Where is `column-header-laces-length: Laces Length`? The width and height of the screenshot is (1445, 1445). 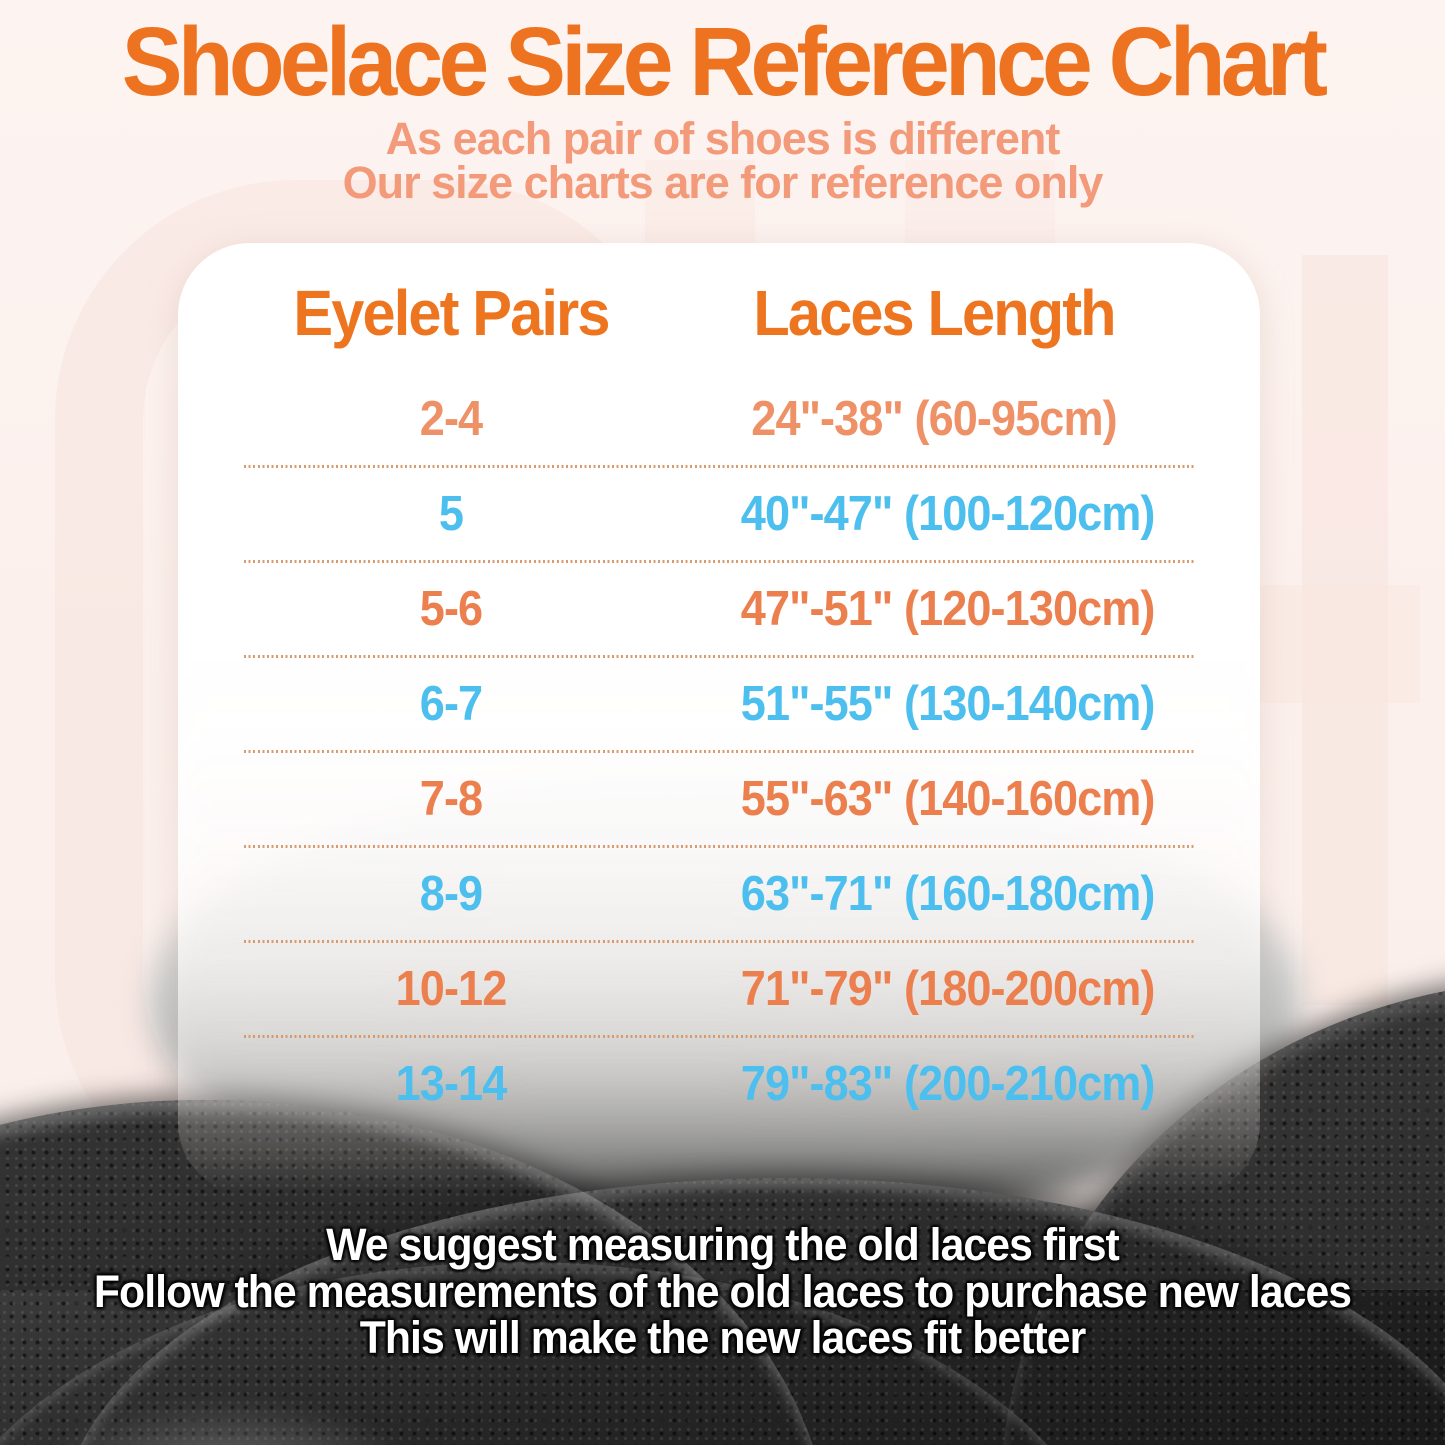 column-header-laces-length: Laces Length is located at coordinates (934, 313).